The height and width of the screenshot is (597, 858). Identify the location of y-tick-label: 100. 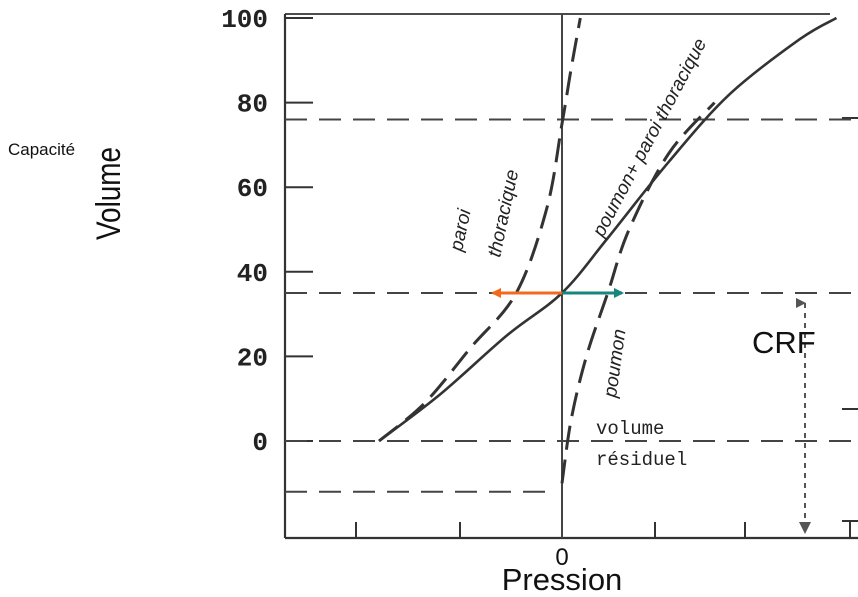
(244, 20).